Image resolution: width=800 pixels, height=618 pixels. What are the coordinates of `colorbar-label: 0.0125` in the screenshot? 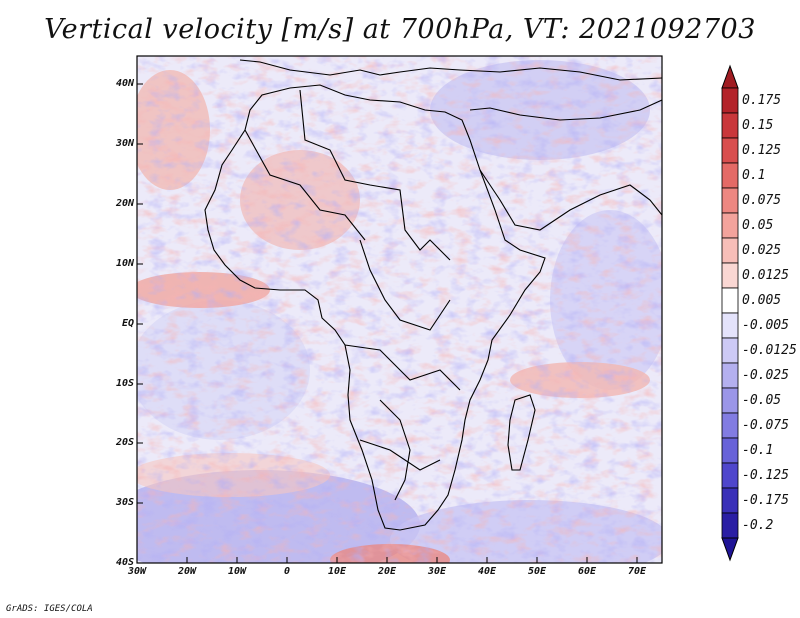 It's located at (765, 275).